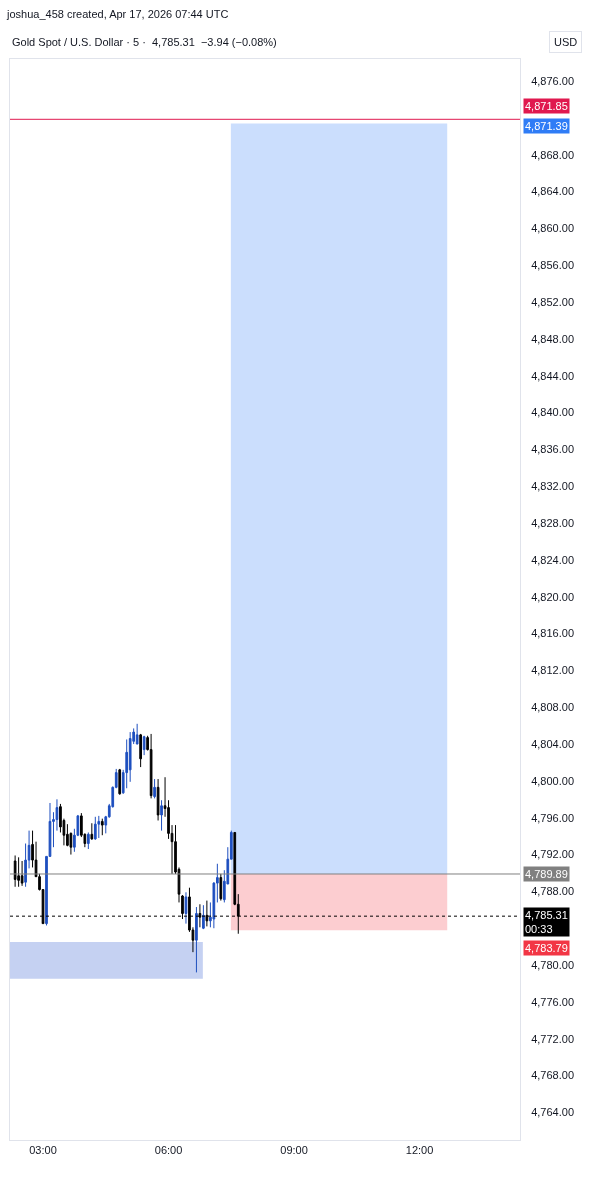  What do you see at coordinates (553, 80) in the screenshot?
I see `y-tick-label: 4,876.00` at bounding box center [553, 80].